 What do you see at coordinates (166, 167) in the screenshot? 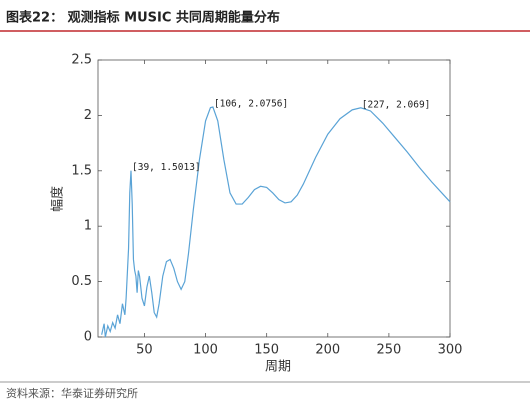
I see `point-annotation: [39, 1.5013]` at bounding box center [166, 167].